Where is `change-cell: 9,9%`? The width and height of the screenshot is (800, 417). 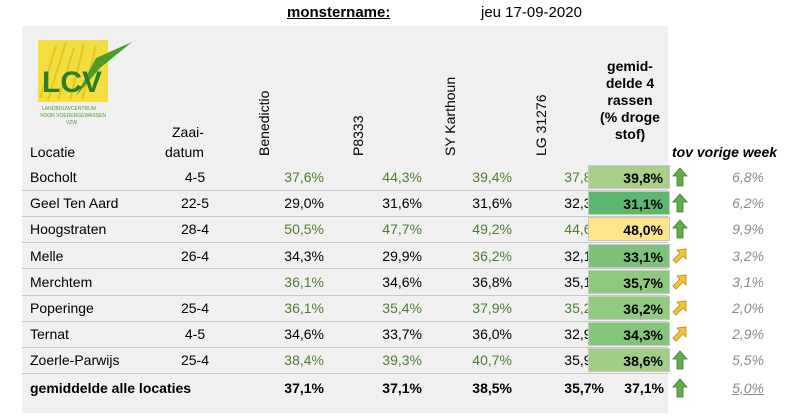
change-cell: 9,9% is located at coordinates (748, 229).